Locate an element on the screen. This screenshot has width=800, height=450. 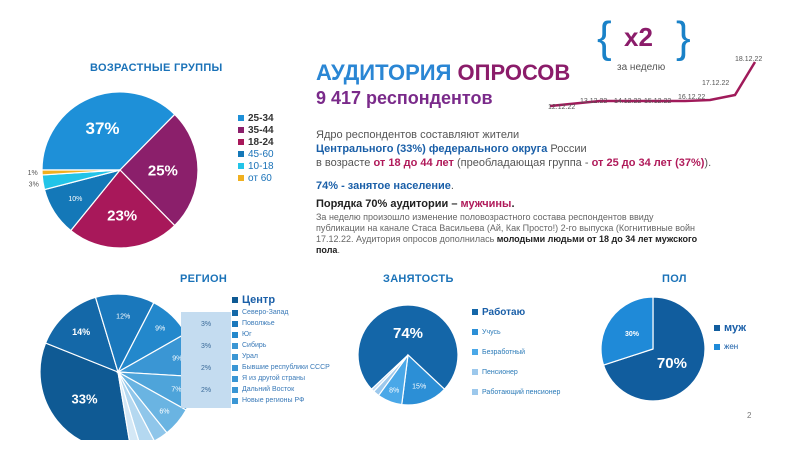
page-title: АУДИТОРИЯ ОПРОСОВ is located at coordinates (443, 73).